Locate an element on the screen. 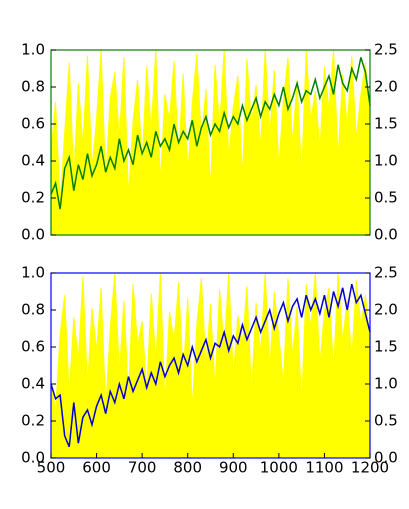 Image resolution: width=409 pixels, height=509 pixels. x-tick-label: 700 is located at coordinates (142, 468).